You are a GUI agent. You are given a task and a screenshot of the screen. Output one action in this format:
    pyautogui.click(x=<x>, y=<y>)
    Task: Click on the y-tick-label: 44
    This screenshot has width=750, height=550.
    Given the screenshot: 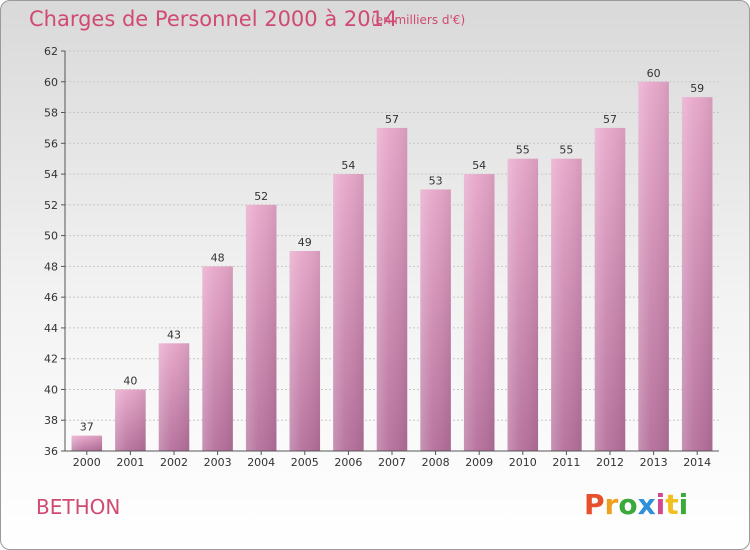 What is the action you would take?
    pyautogui.click(x=51, y=328)
    